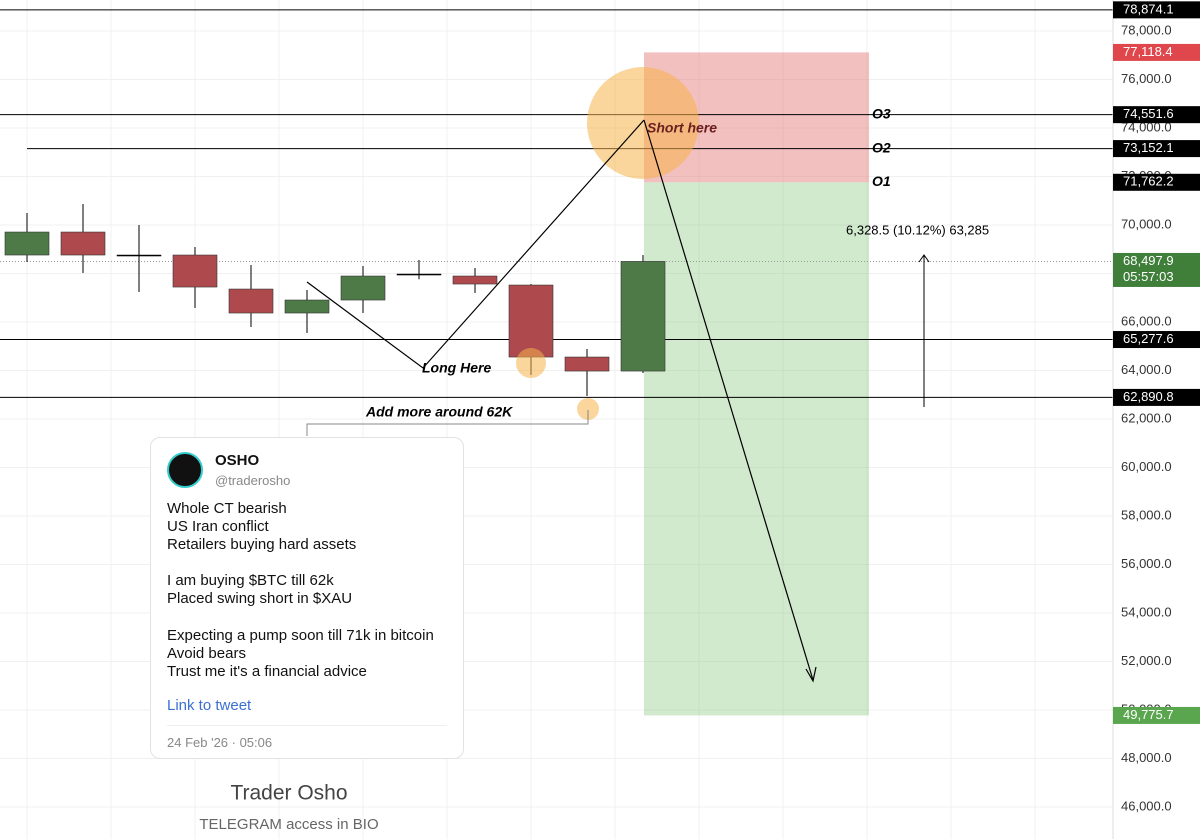  Describe the element at coordinates (209, 705) in the screenshot. I see `tweet-link: Link to tweet` at that location.